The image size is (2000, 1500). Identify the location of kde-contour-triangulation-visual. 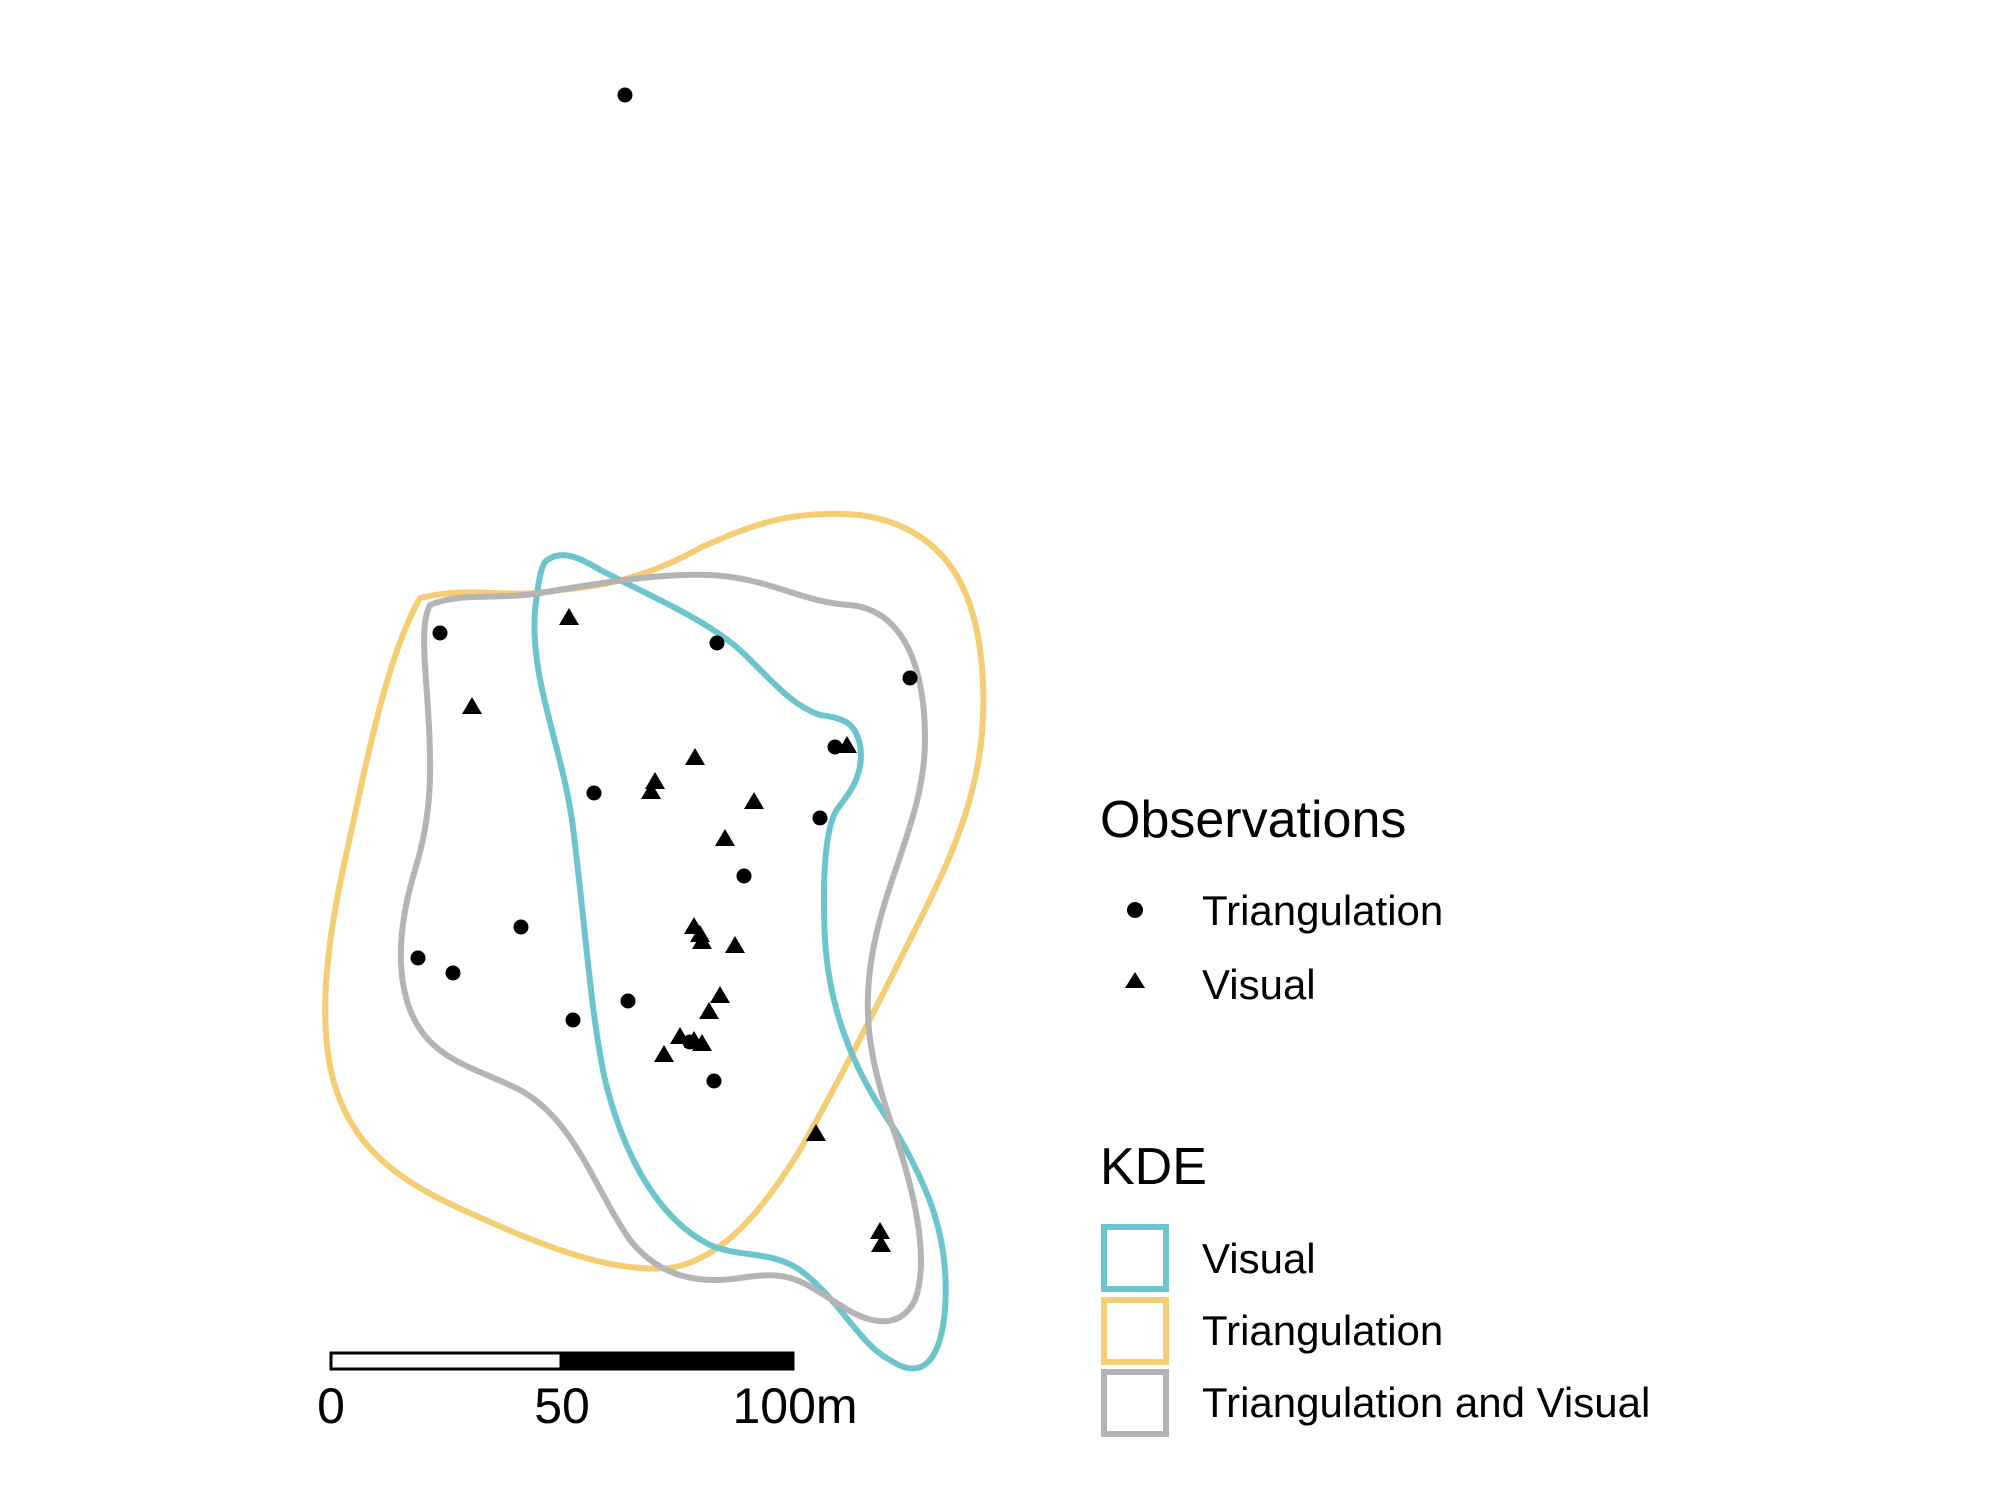
(662, 948).